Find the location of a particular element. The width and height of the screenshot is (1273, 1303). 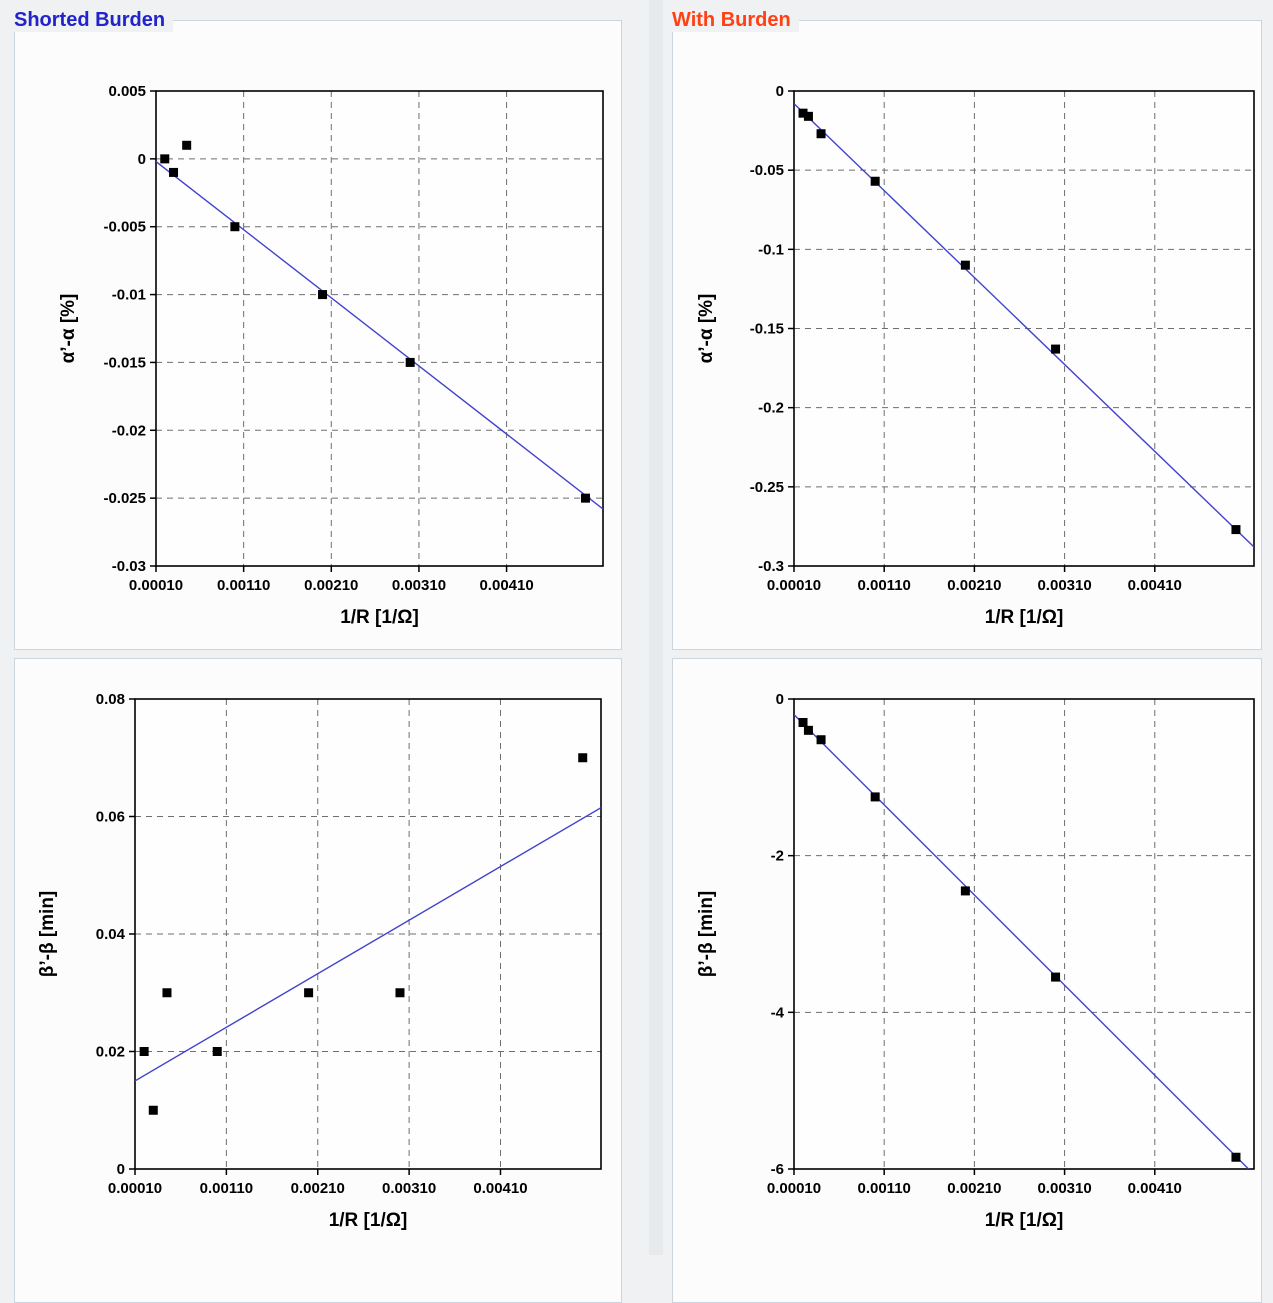

y-tick-label: -0.25 is located at coordinates (767, 487).